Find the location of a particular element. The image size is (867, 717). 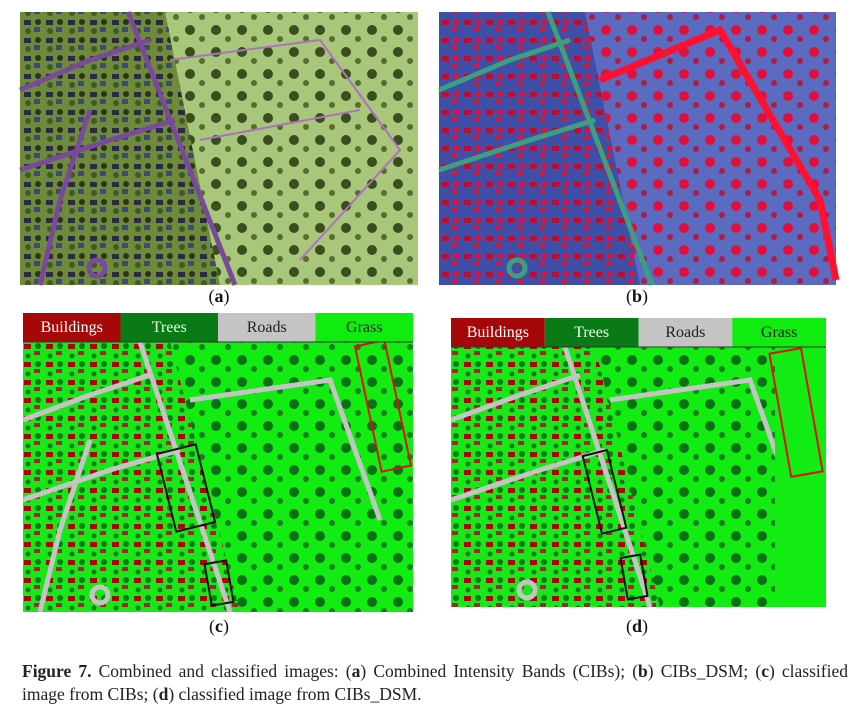

caption-run: ) classified image from CIBs; ( is located at coordinates (435, 682).